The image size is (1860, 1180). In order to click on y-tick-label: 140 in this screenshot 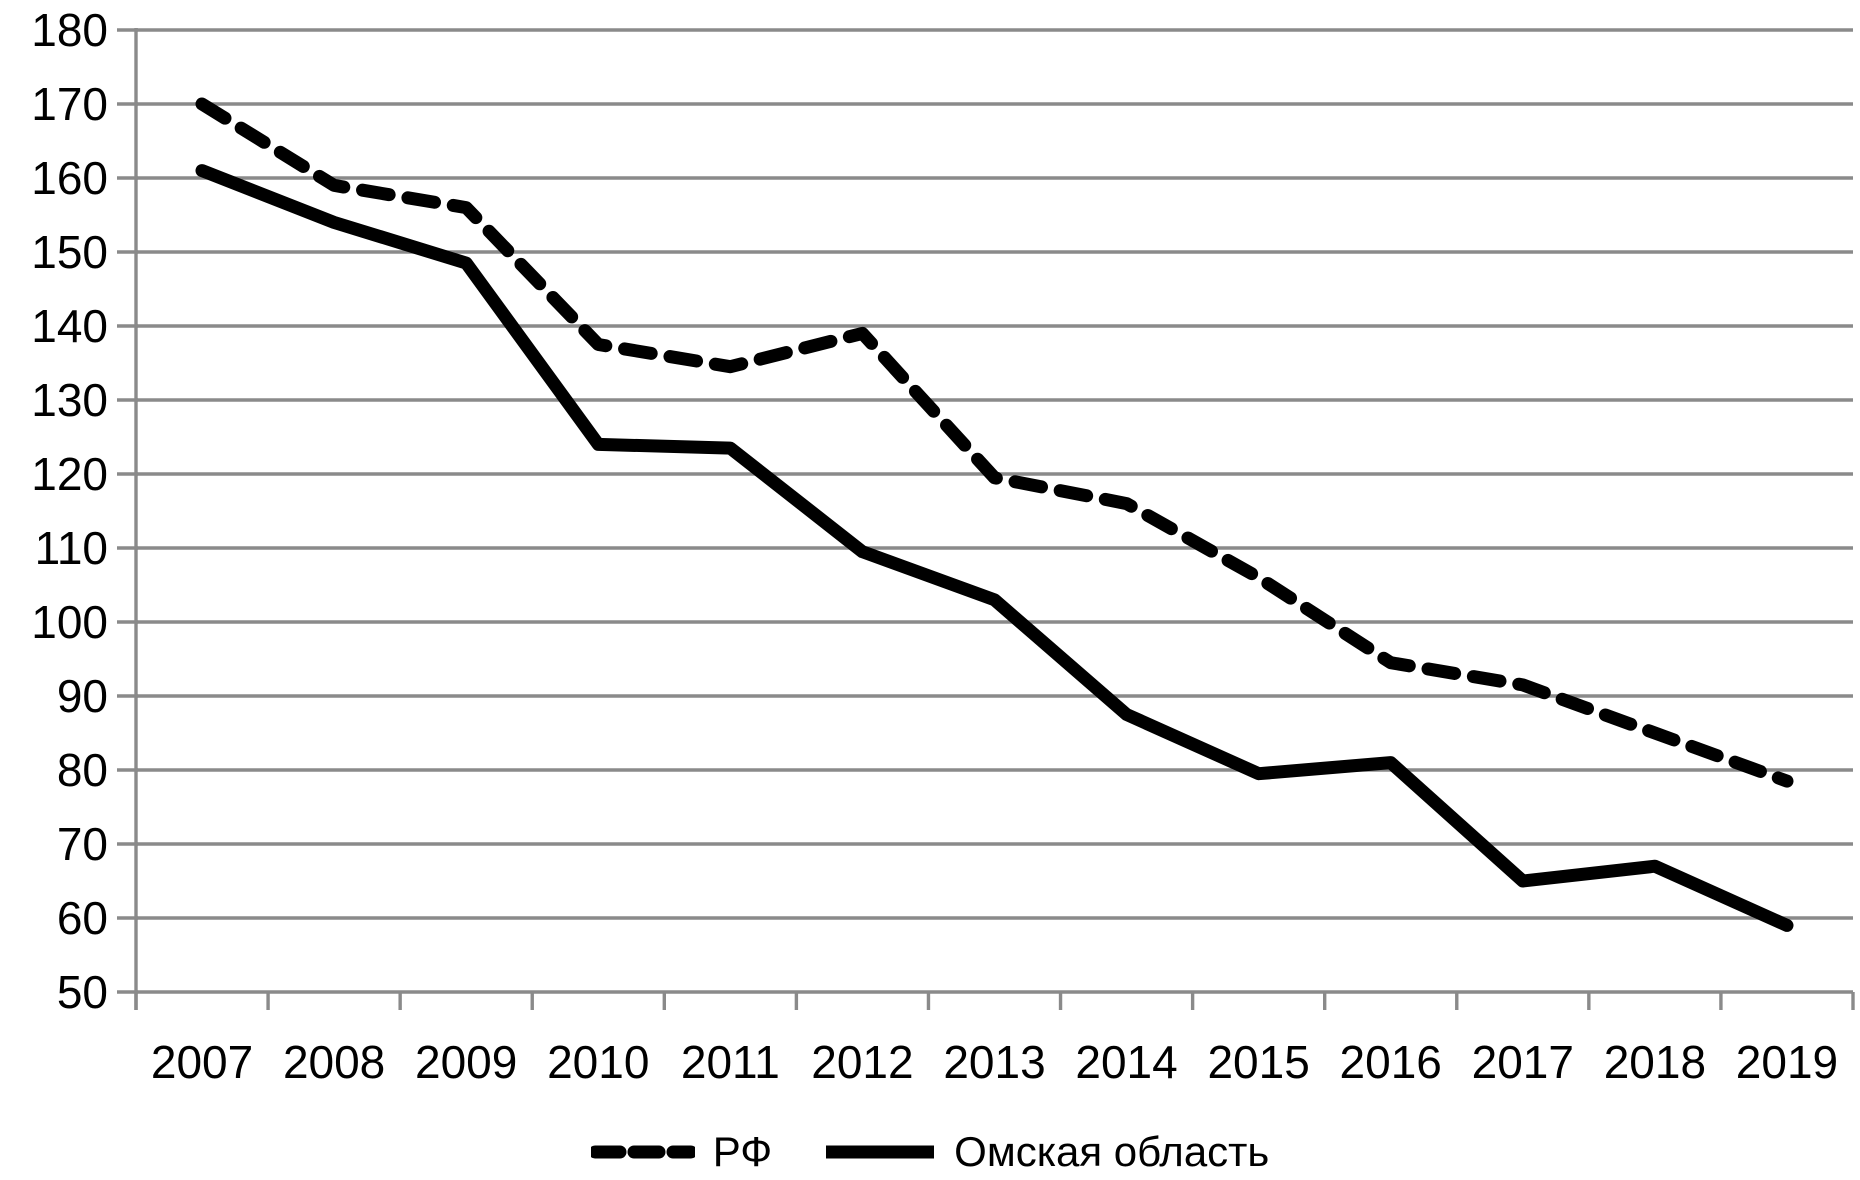, I will do `click(69, 326)`.